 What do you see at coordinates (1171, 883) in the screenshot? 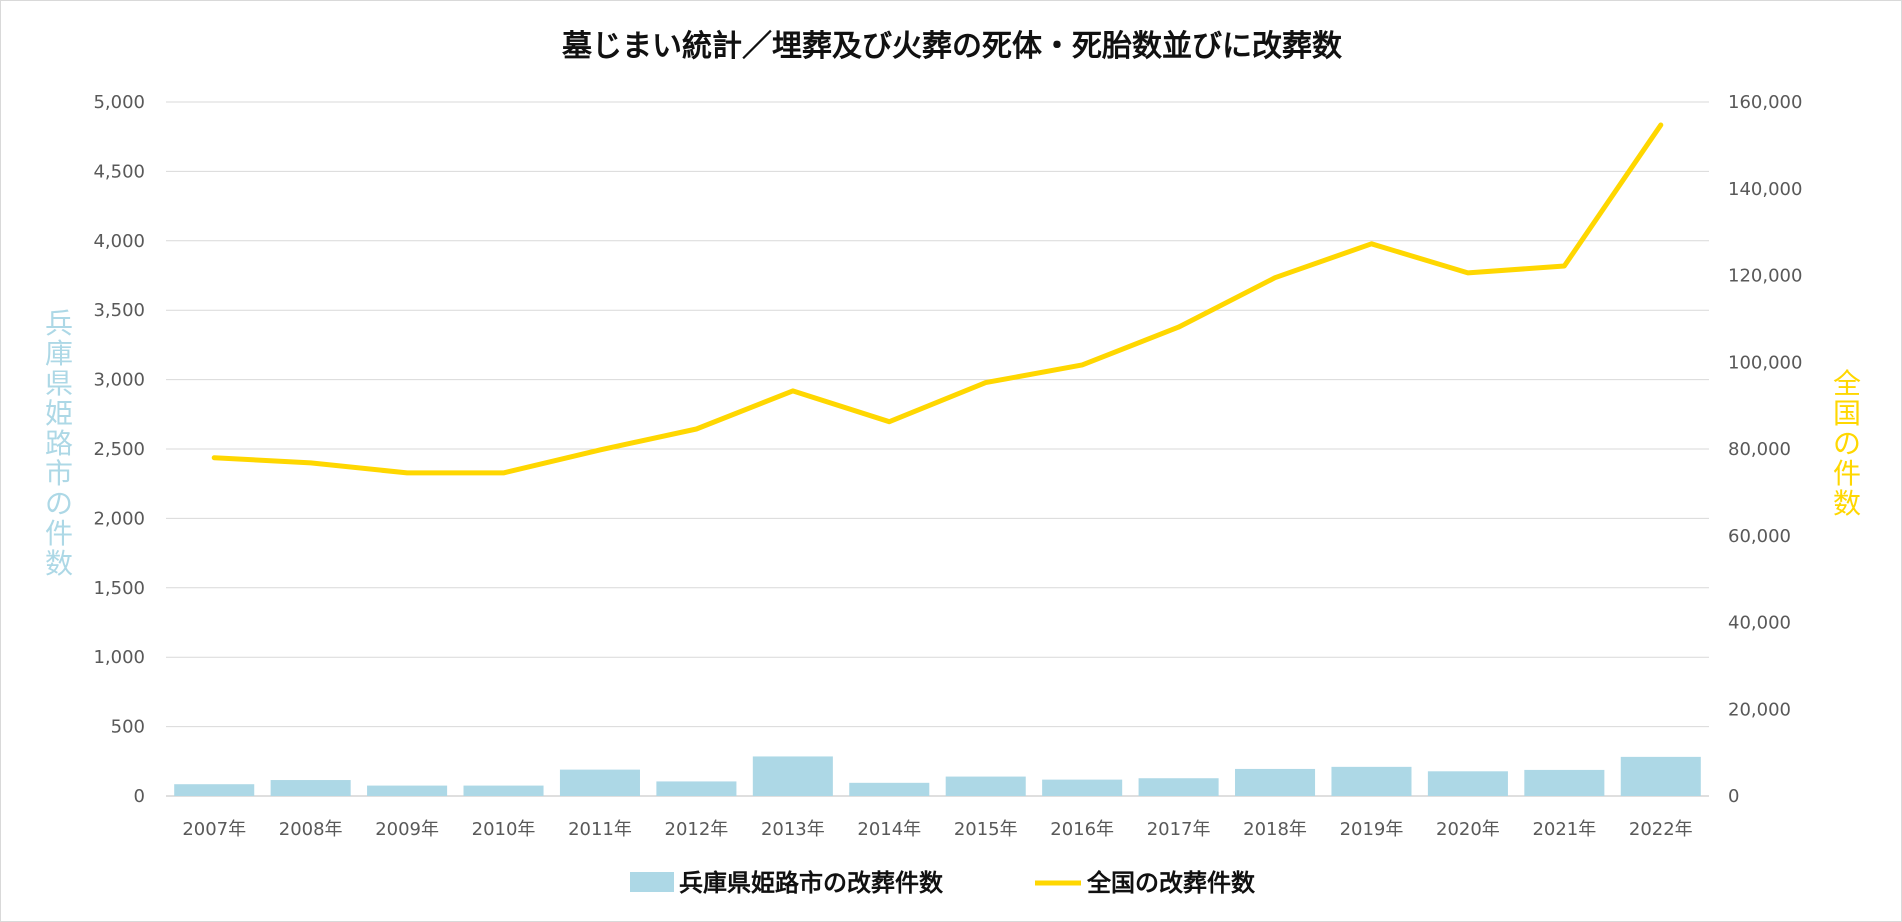
I see `legend-label-line: 全国の改葬件数` at bounding box center [1171, 883].